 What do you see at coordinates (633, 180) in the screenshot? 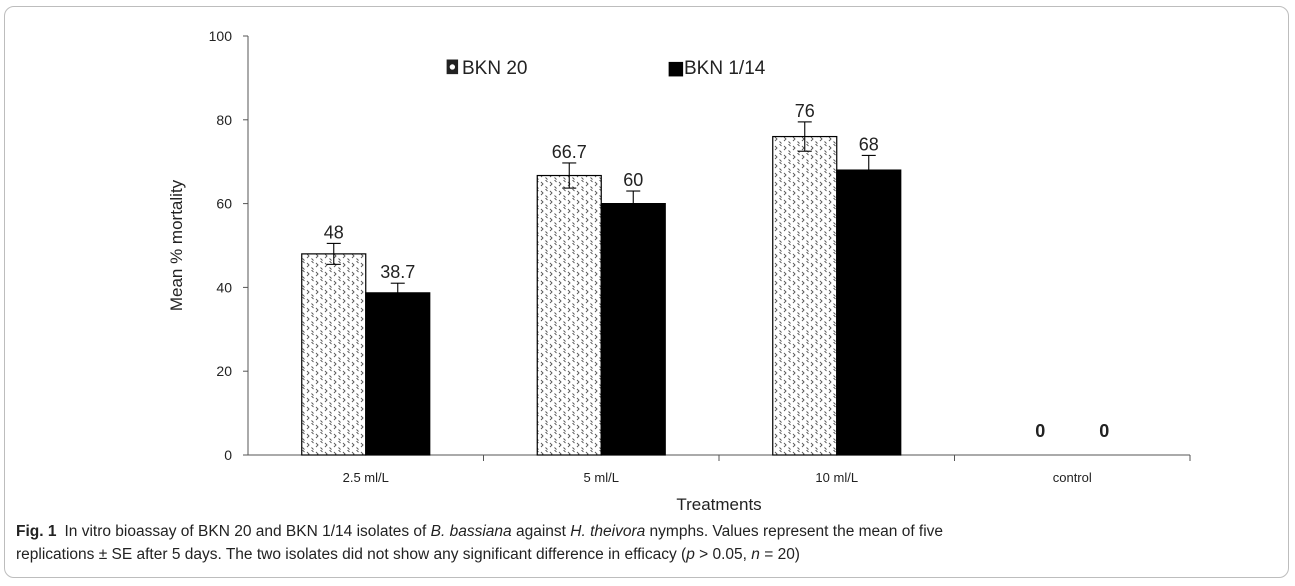
I see `data-label: 60` at bounding box center [633, 180].